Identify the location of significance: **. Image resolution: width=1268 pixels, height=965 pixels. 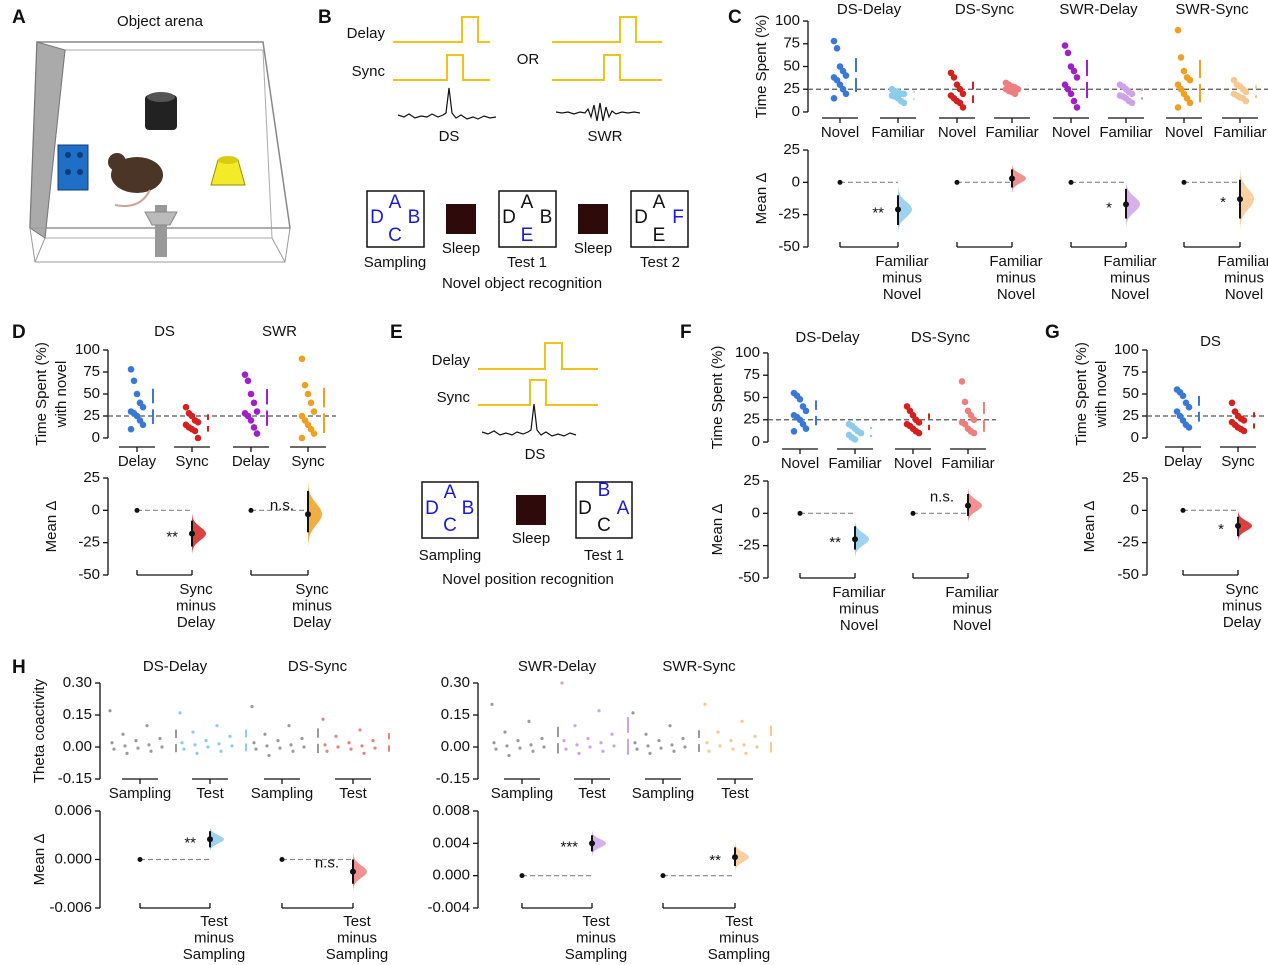
(835, 542).